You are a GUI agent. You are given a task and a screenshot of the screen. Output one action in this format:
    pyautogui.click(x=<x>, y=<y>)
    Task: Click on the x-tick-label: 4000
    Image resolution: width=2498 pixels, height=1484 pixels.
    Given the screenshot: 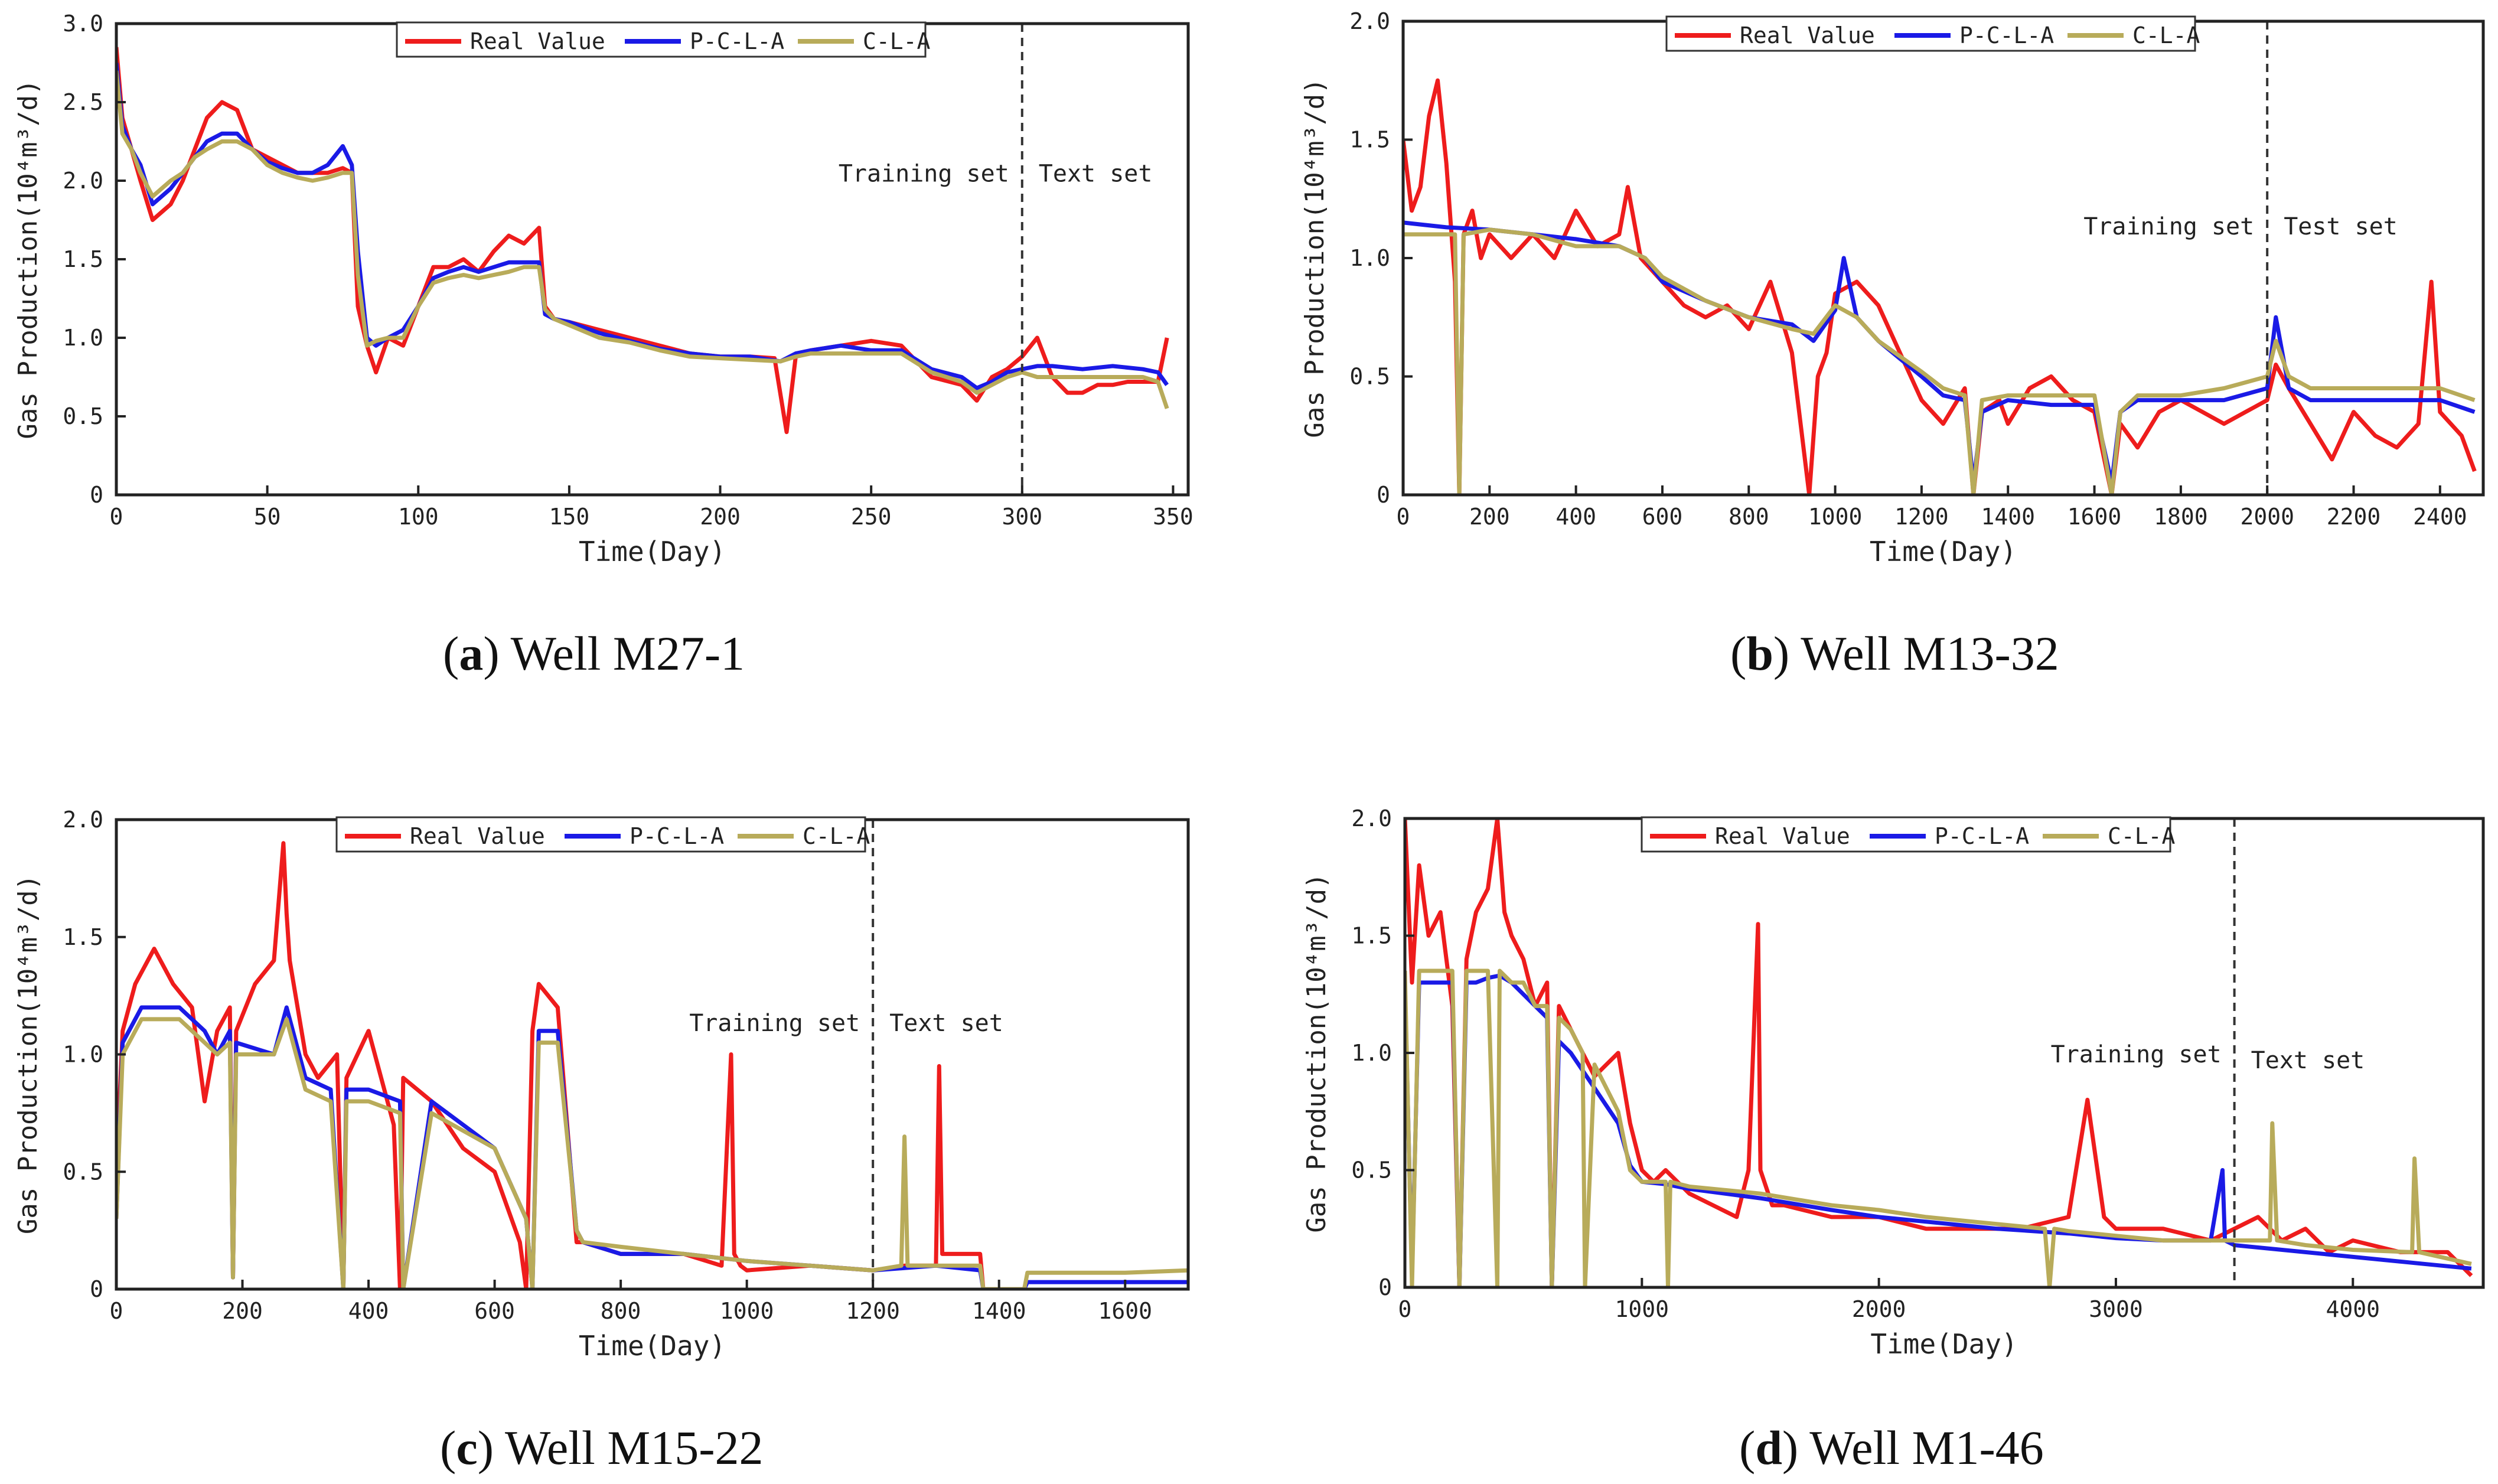 What is the action you would take?
    pyautogui.click(x=2353, y=1309)
    